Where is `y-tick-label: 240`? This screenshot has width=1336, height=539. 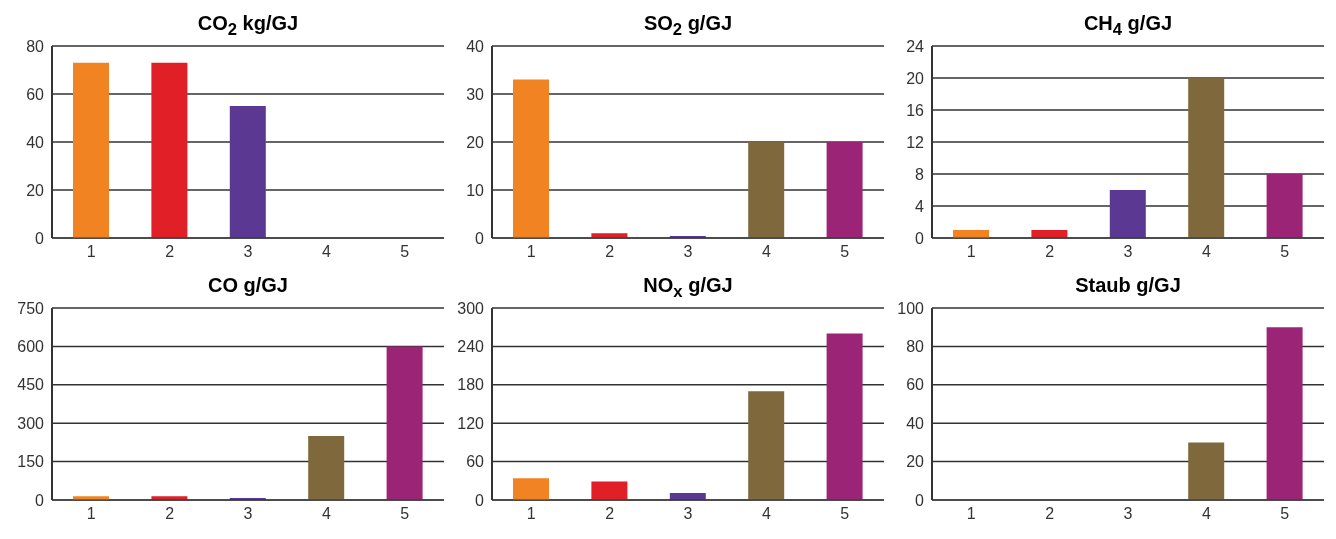 y-tick-label: 240 is located at coordinates (471, 347).